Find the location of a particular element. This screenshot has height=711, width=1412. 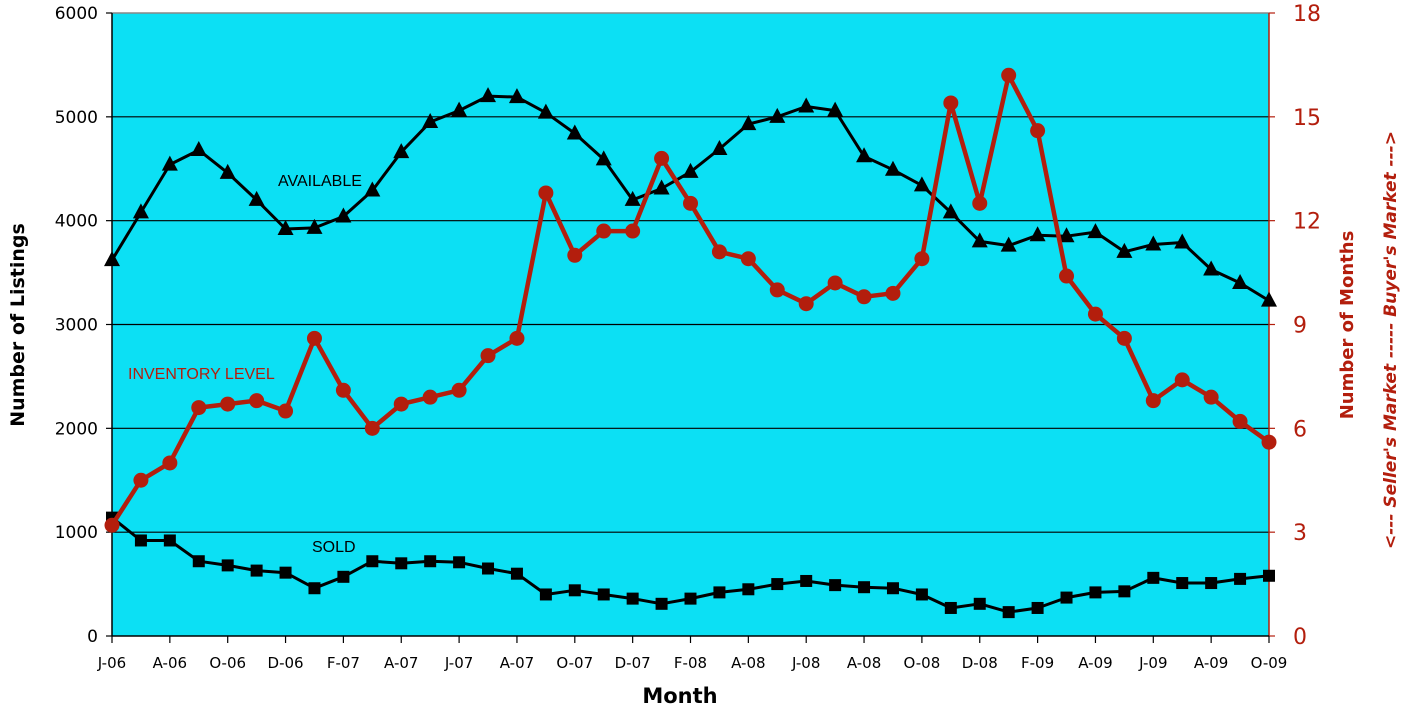

y-tick-label: 5000 is located at coordinates (76, 118).